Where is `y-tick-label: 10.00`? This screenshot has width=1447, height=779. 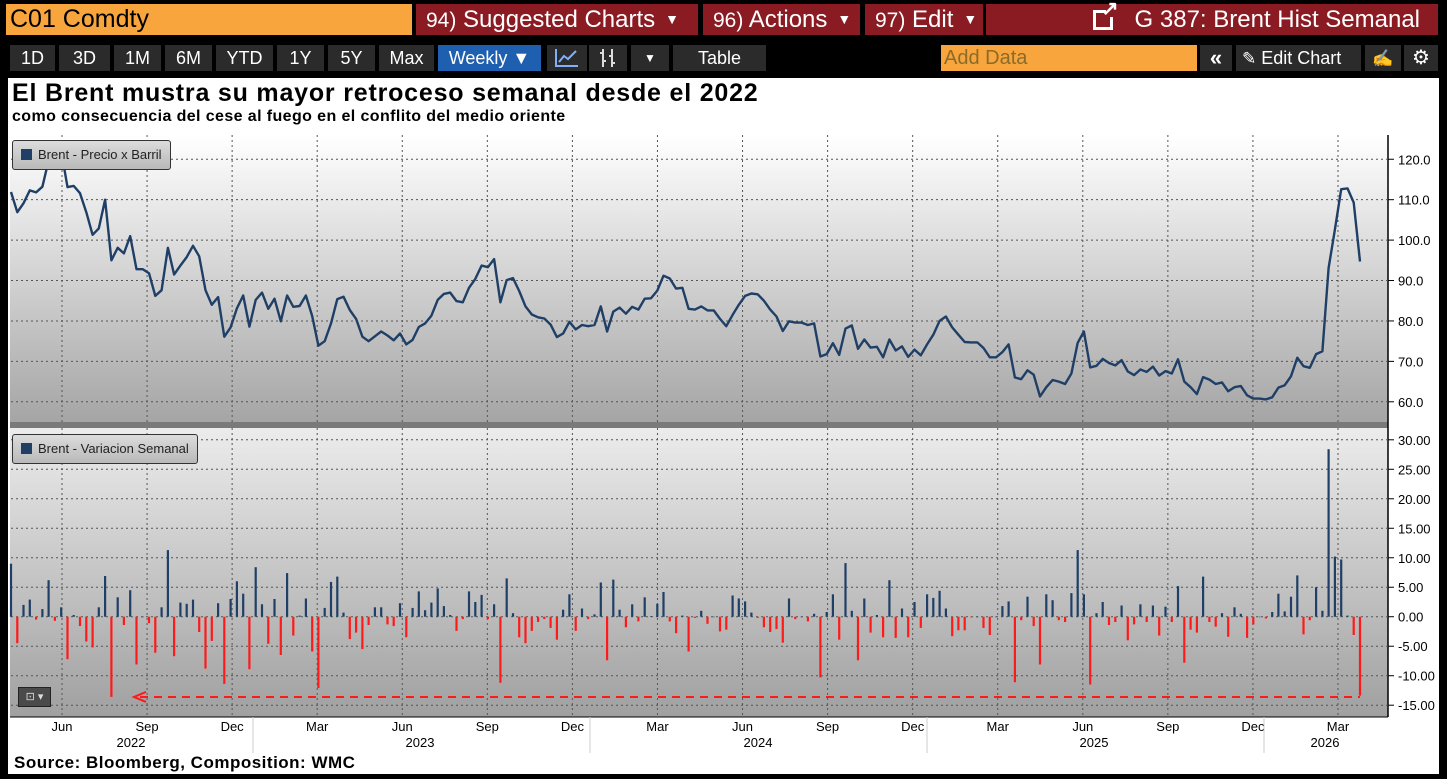 y-tick-label: 10.00 is located at coordinates (1414, 558).